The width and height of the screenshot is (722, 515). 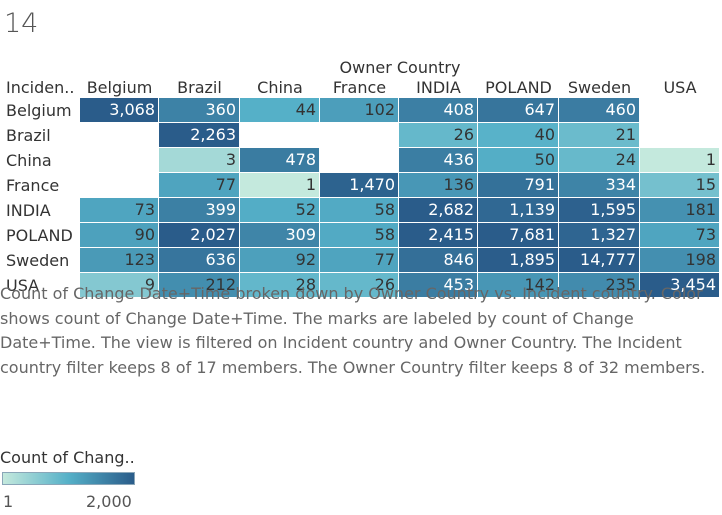 I want to click on heatmap-cell: 636, so click(x=199, y=260).